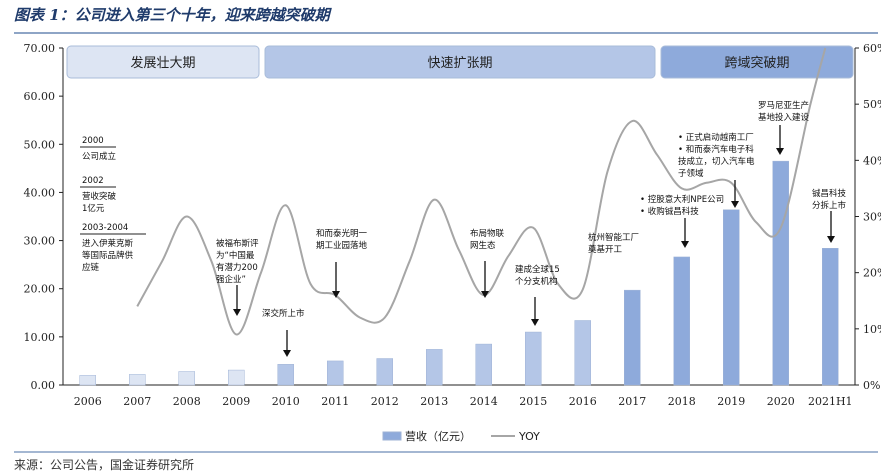 The image size is (881, 473). What do you see at coordinates (529, 436) in the screenshot?
I see `legend-label-yoy: YOY` at bounding box center [529, 436].